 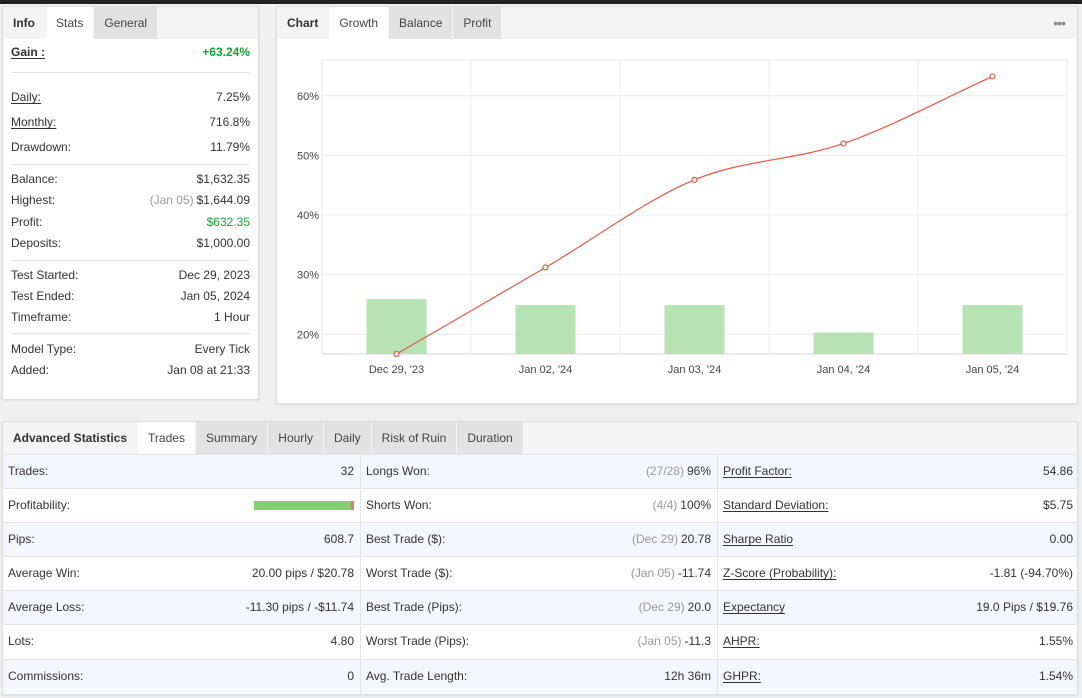 What do you see at coordinates (694, 370) in the screenshot?
I see `x-tick-label: Jan 03, '24` at bounding box center [694, 370].